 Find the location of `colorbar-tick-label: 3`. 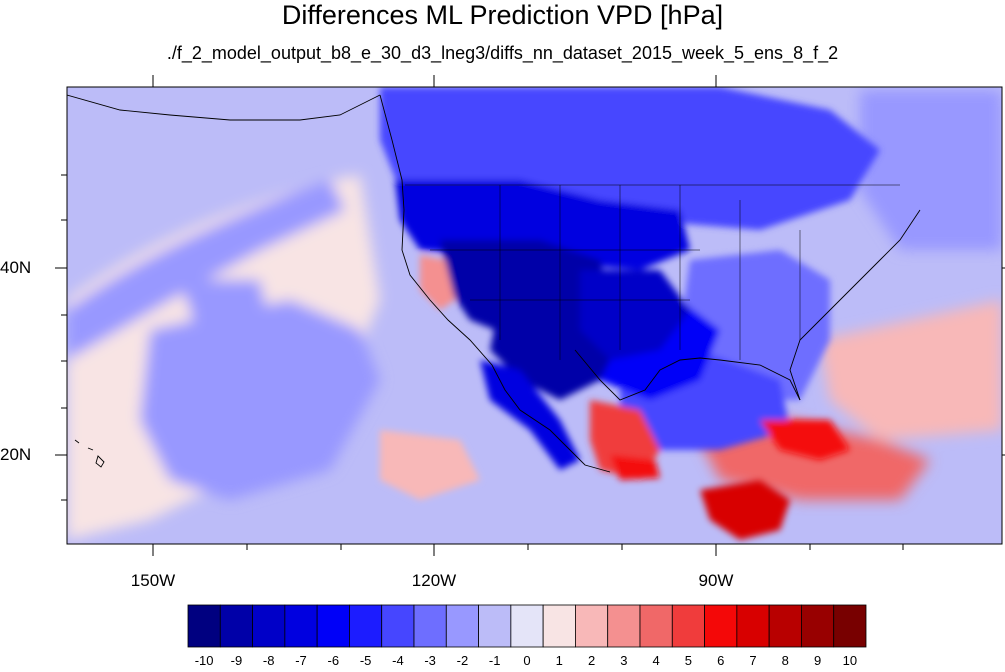

colorbar-tick-label: 3 is located at coordinates (624, 660).